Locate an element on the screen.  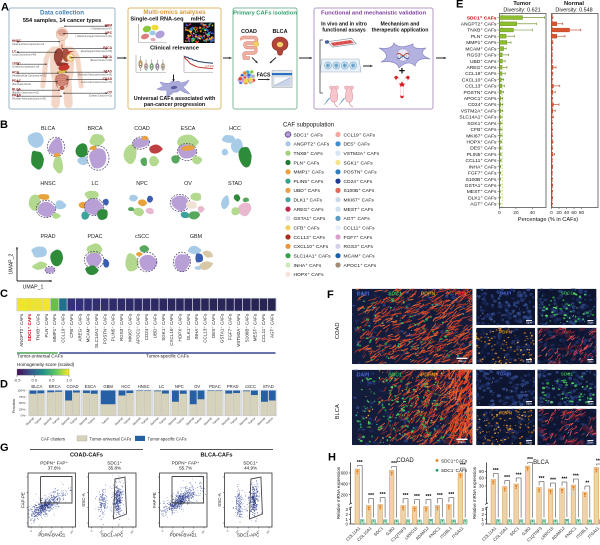
svg-text: PDPN is located at coordinates (505, 413).